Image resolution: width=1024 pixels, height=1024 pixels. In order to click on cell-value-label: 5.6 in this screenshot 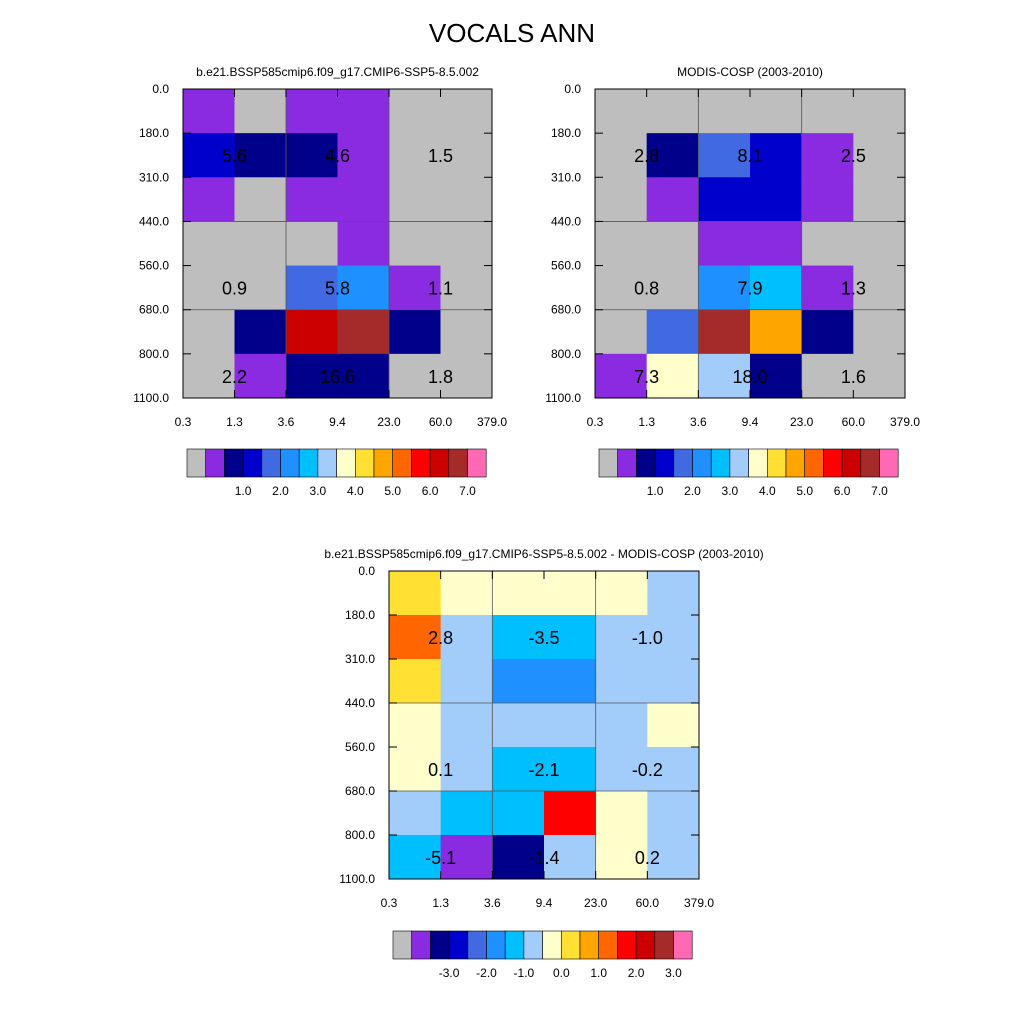, I will do `click(234, 156)`.